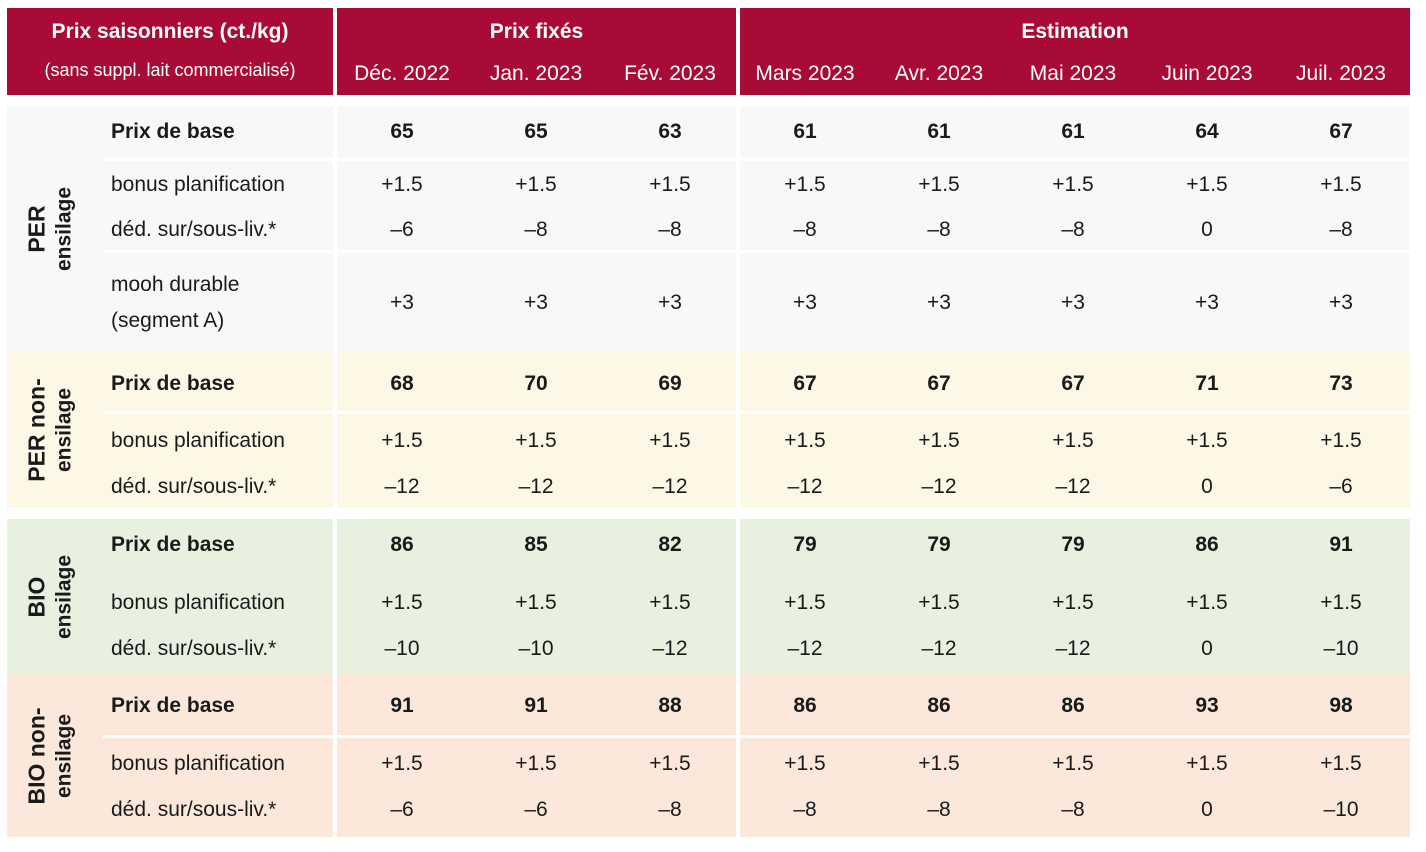  I want to click on row-label: mooh durable, so click(175, 284).